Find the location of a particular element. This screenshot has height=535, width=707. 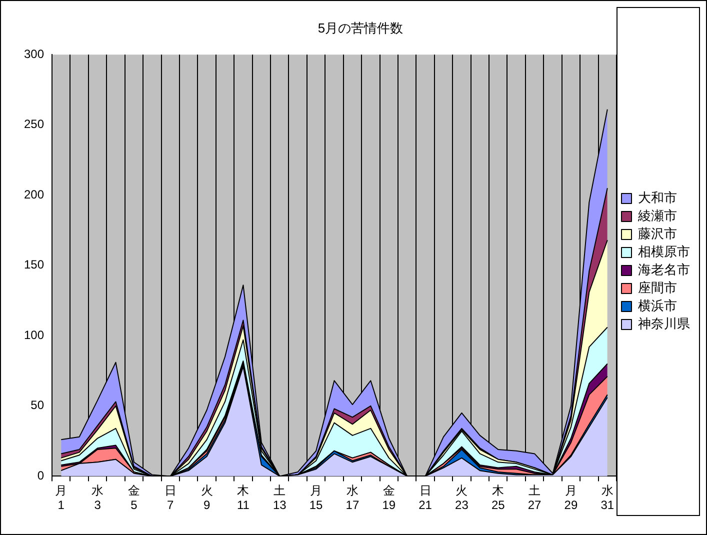

x-tick-label: 水 3 is located at coordinates (98, 498).